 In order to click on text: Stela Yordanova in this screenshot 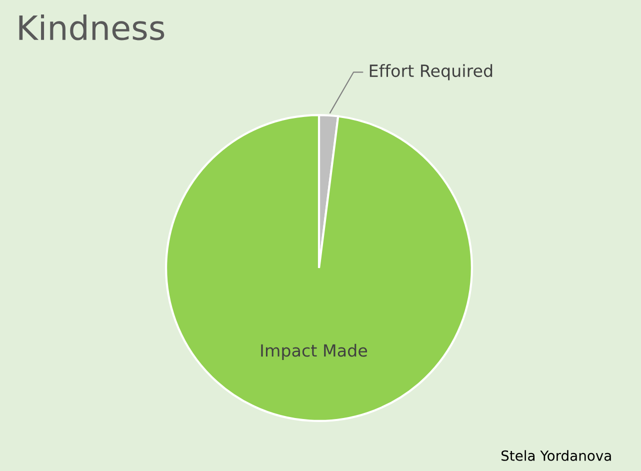, I will do `click(556, 455)`.